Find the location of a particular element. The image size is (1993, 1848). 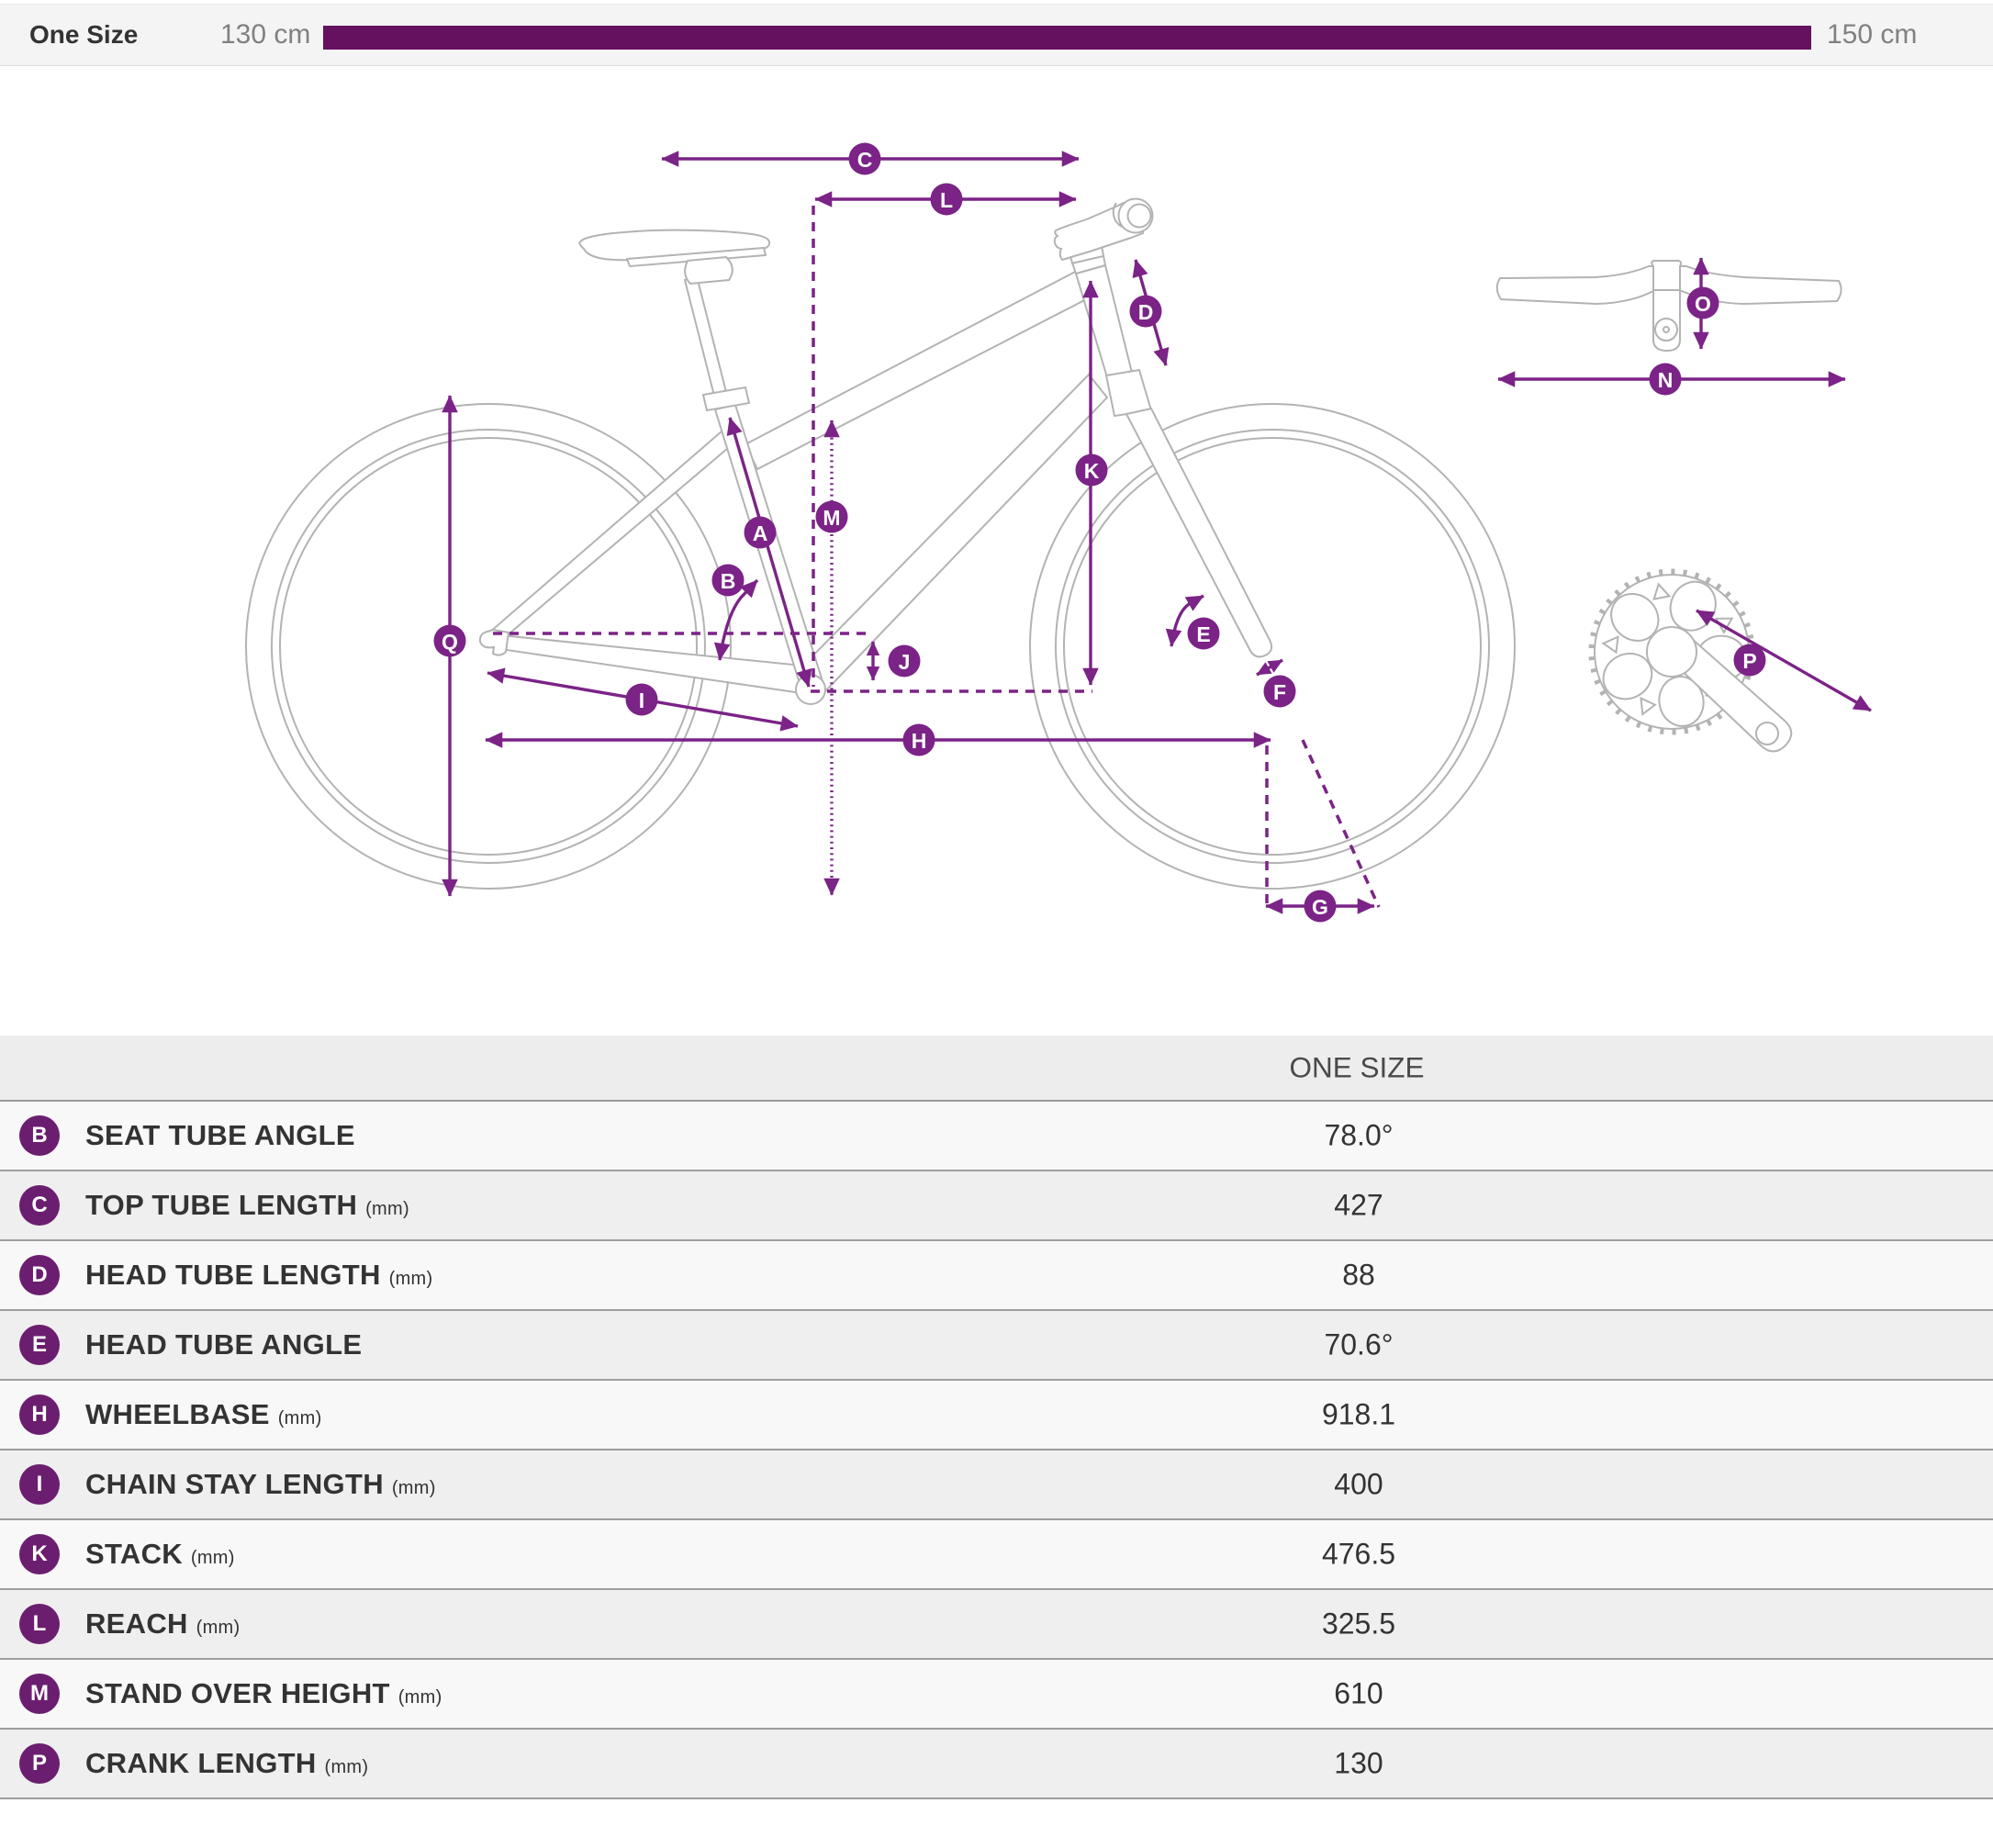

svg-text: H is located at coordinates (919, 741).